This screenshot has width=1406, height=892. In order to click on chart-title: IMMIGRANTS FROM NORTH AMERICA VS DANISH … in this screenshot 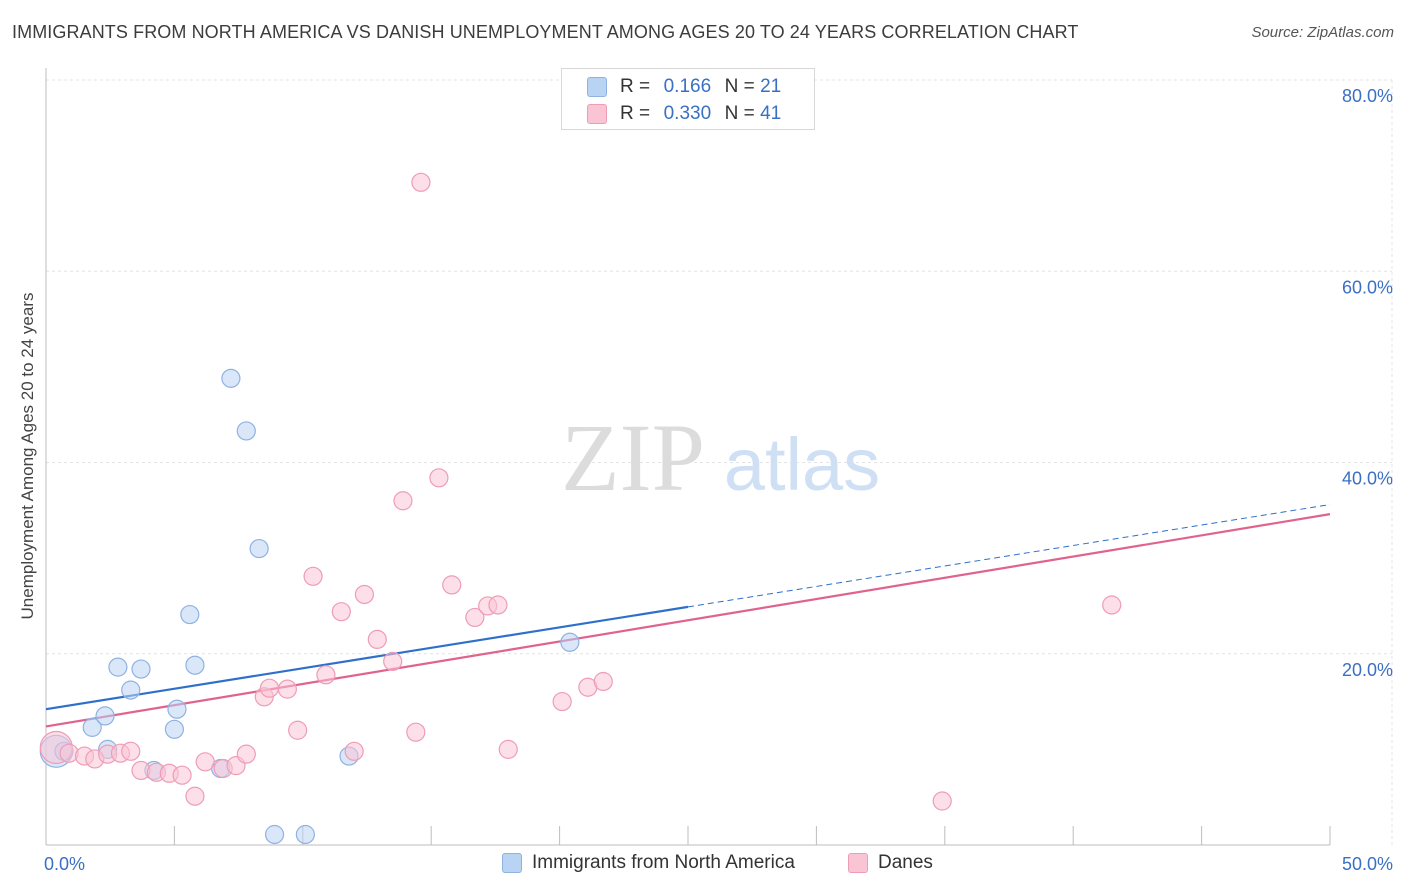, I will do `click(545, 32)`.